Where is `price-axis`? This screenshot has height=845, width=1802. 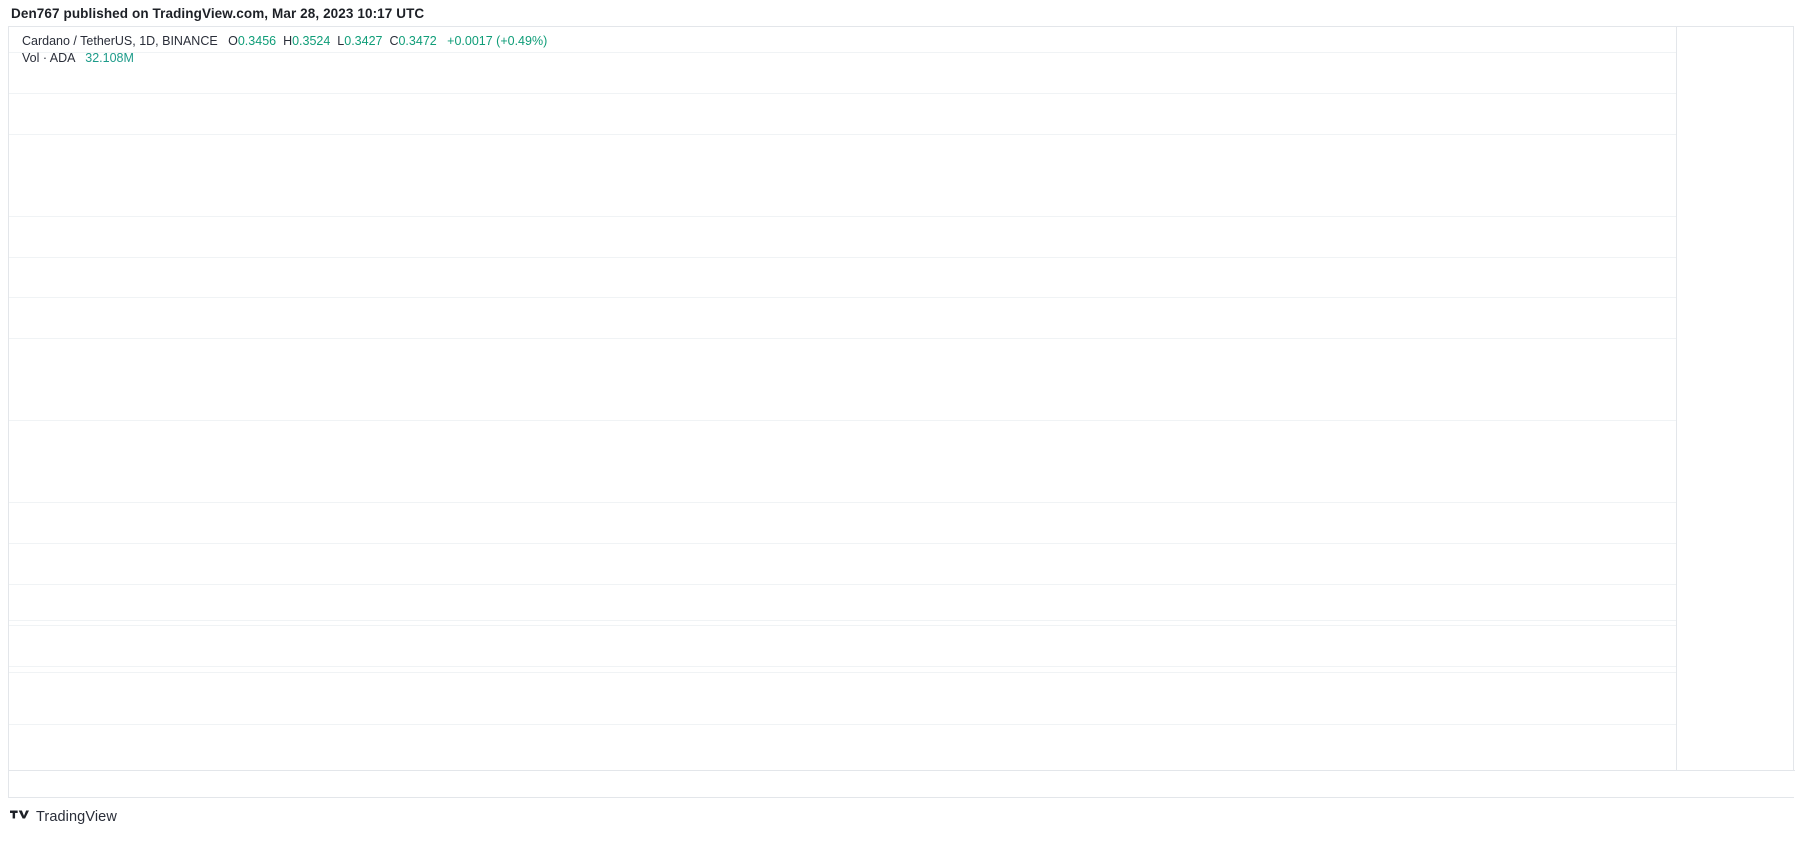 price-axis is located at coordinates (1734, 399).